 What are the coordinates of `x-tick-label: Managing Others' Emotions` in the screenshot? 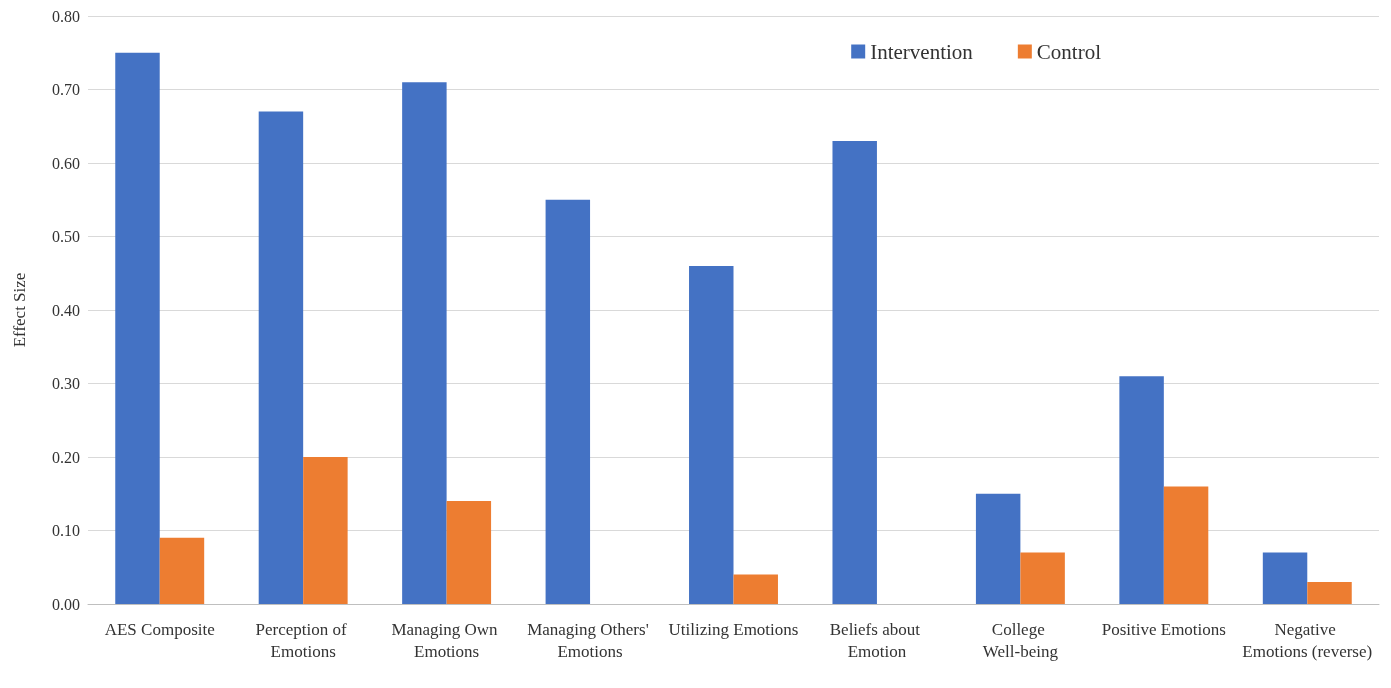 It's located at (590, 640).